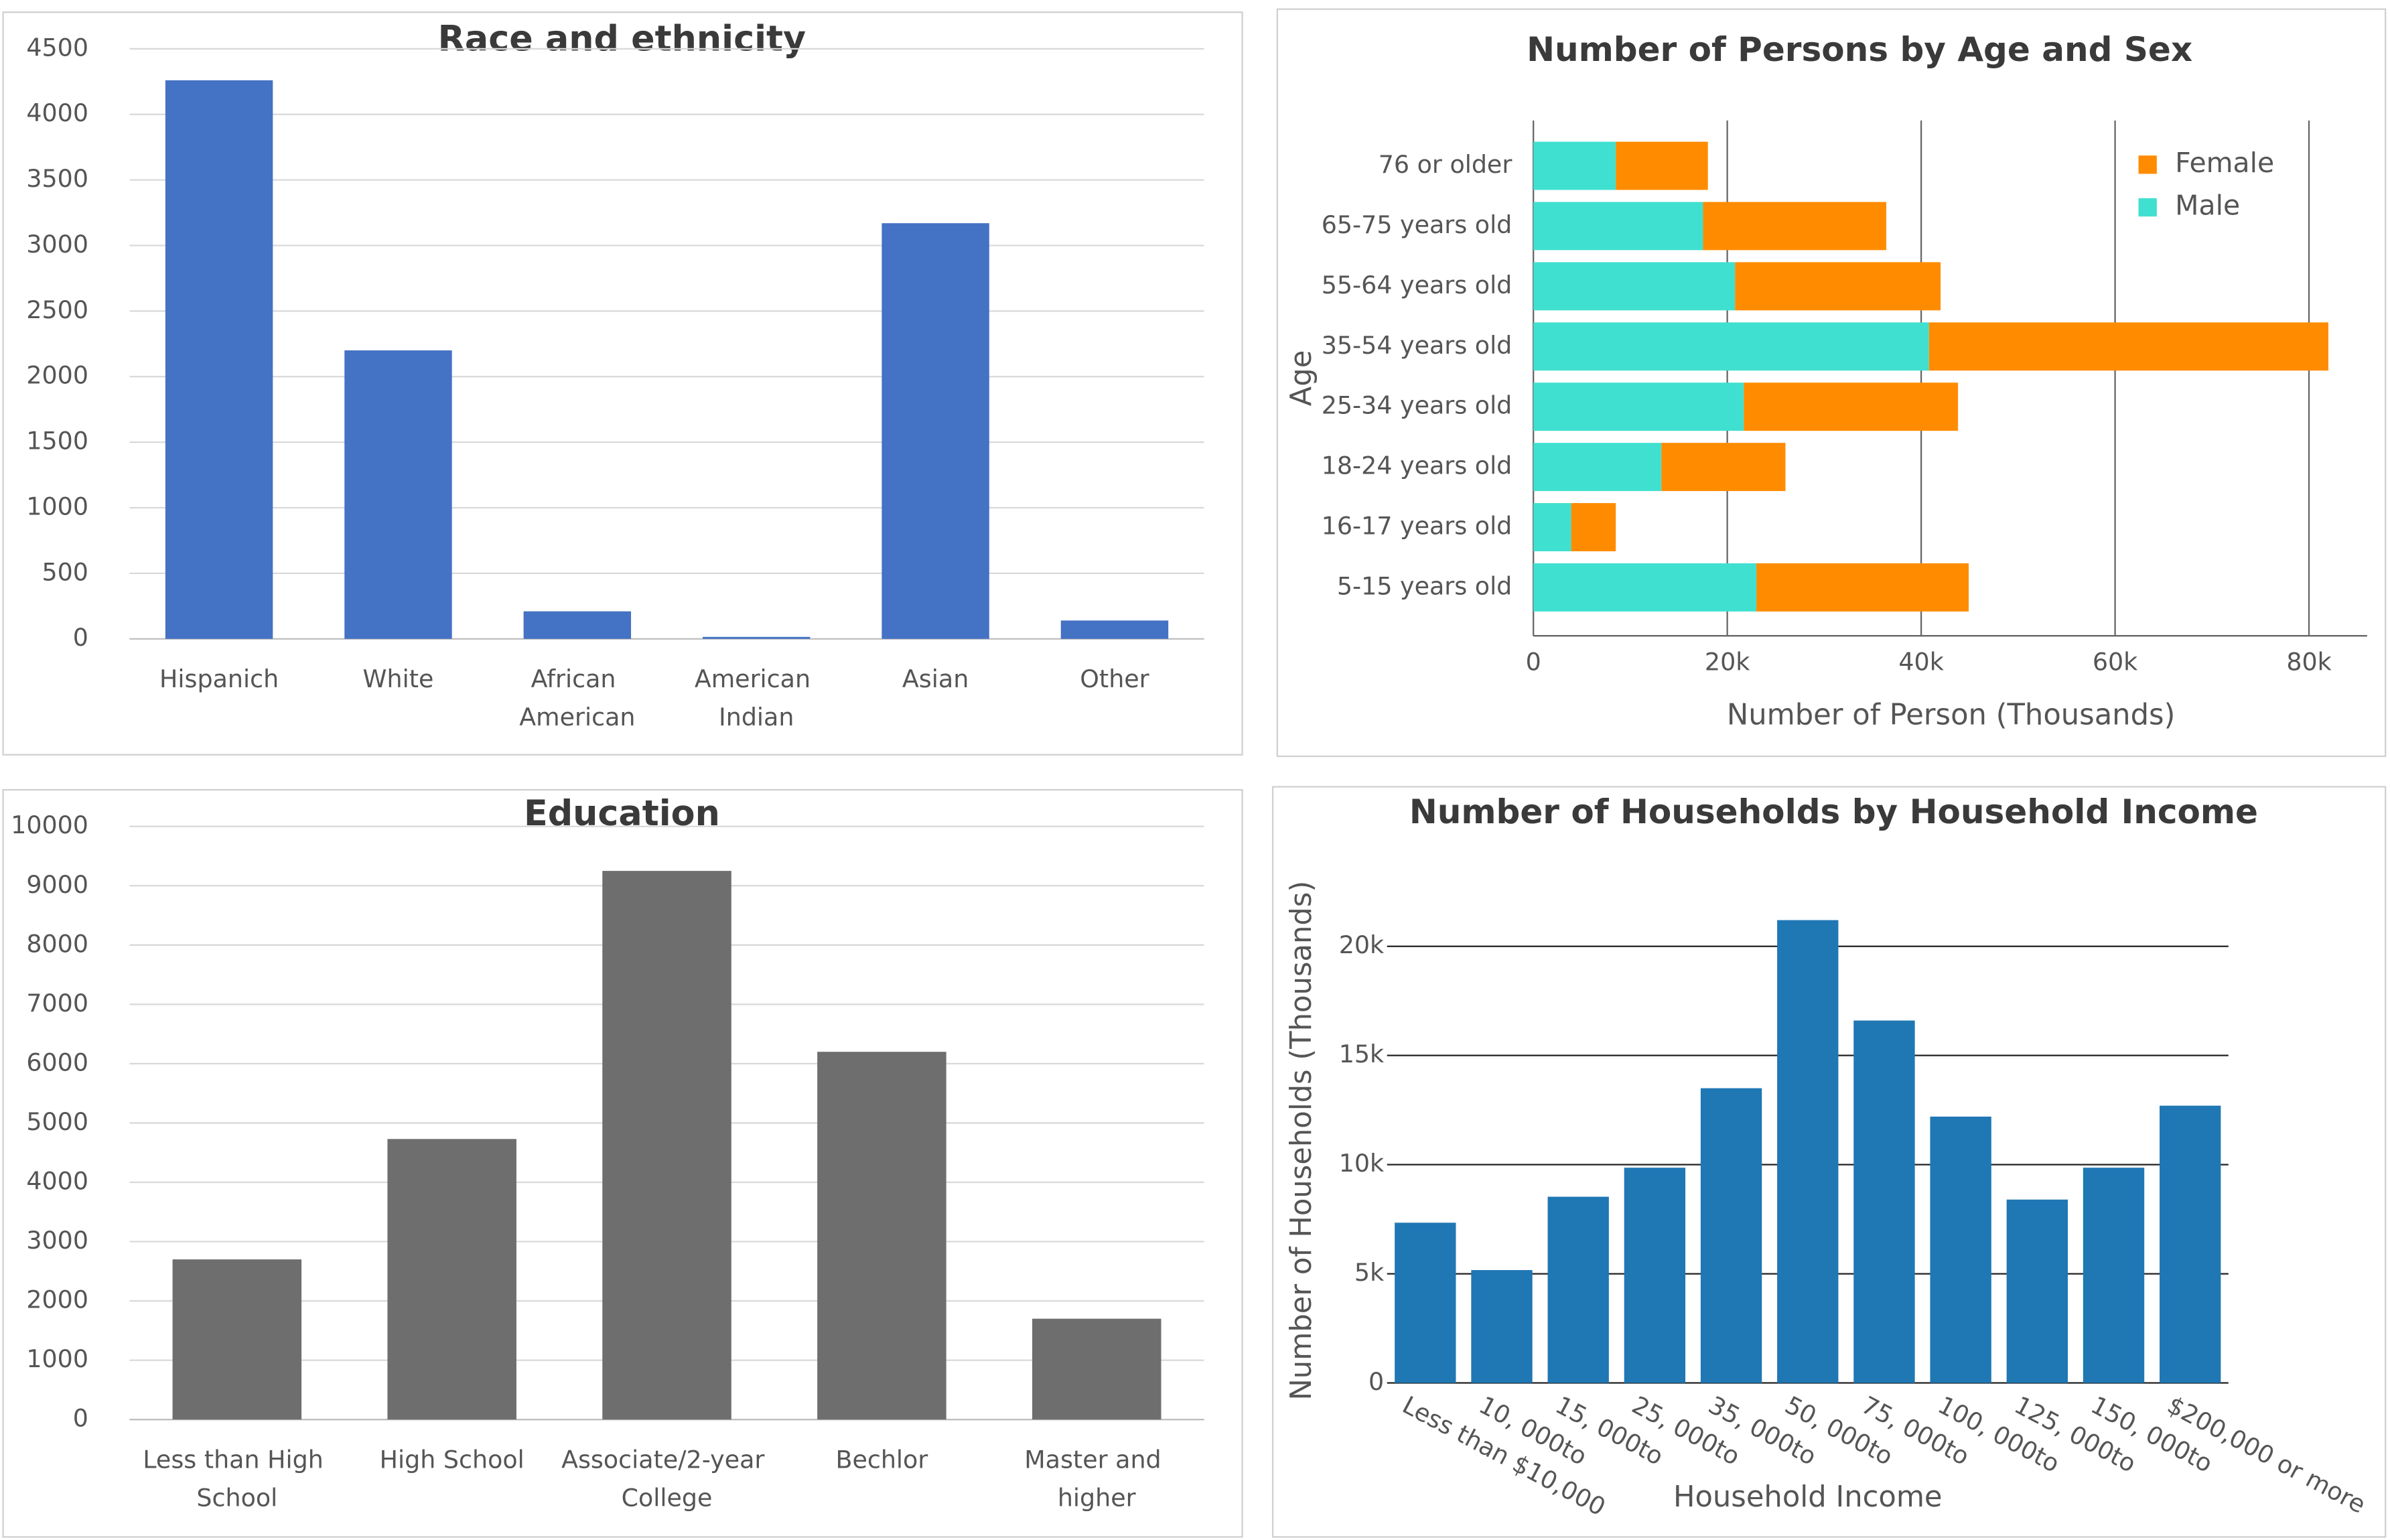 Image resolution: width=2390 pixels, height=1540 pixels. What do you see at coordinates (57, 944) in the screenshot?
I see `y-tick-label: 8000` at bounding box center [57, 944].